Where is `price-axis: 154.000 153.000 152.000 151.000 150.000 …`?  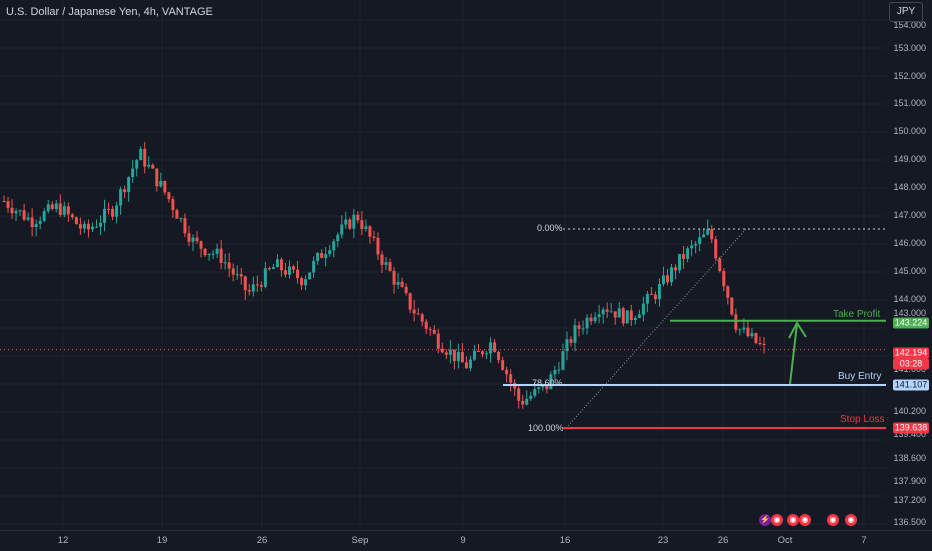
price-axis: 154.000 153.000 152.000 151.000 150.000 … is located at coordinates (909, 265).